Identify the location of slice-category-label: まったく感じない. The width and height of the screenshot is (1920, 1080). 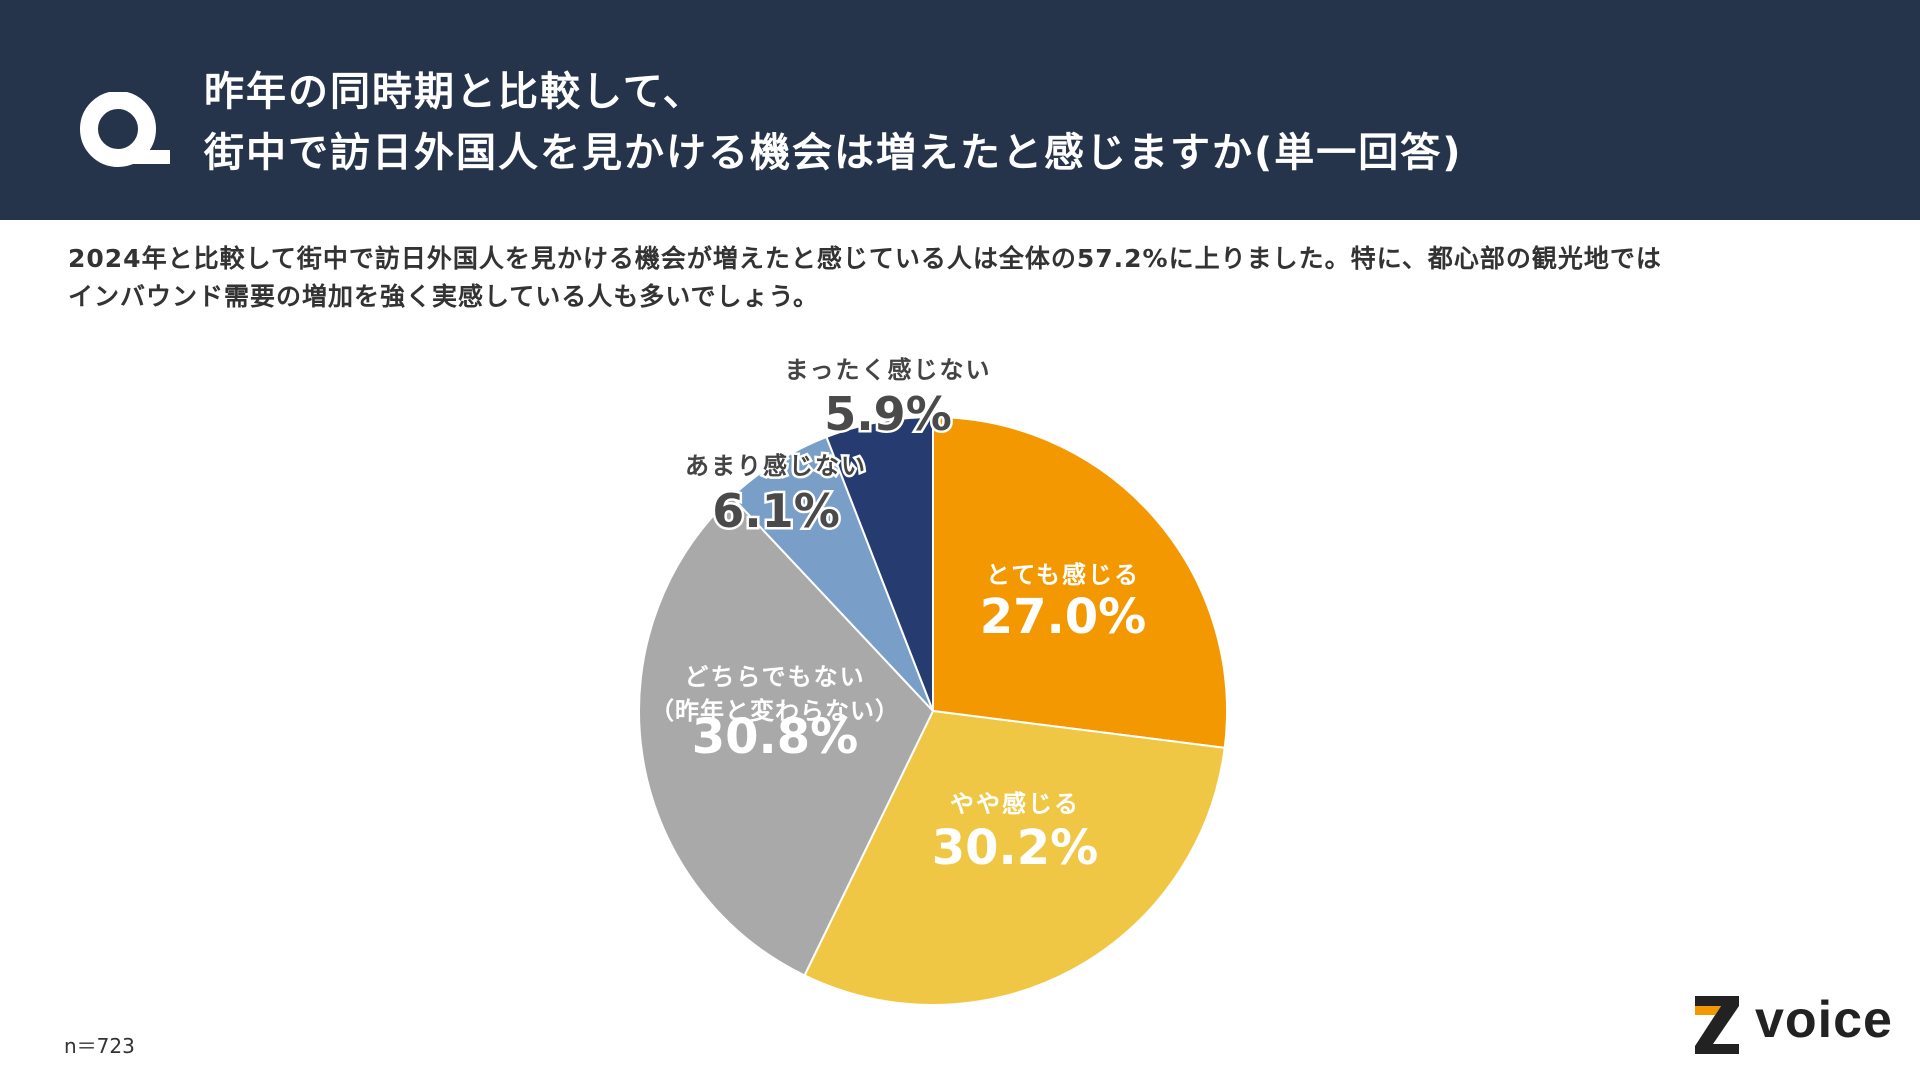
(887, 370).